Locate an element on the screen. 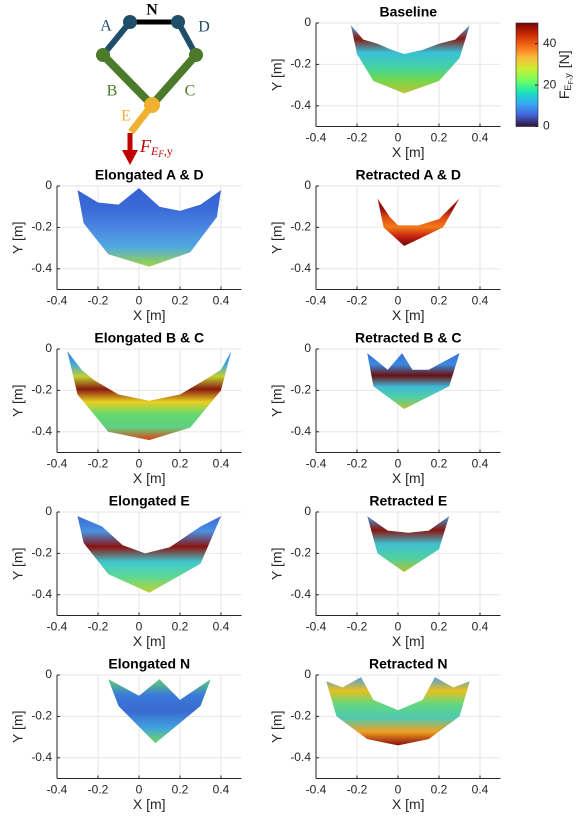 The height and width of the screenshot is (818, 577). panel-title: Retracted E is located at coordinates (408, 501).